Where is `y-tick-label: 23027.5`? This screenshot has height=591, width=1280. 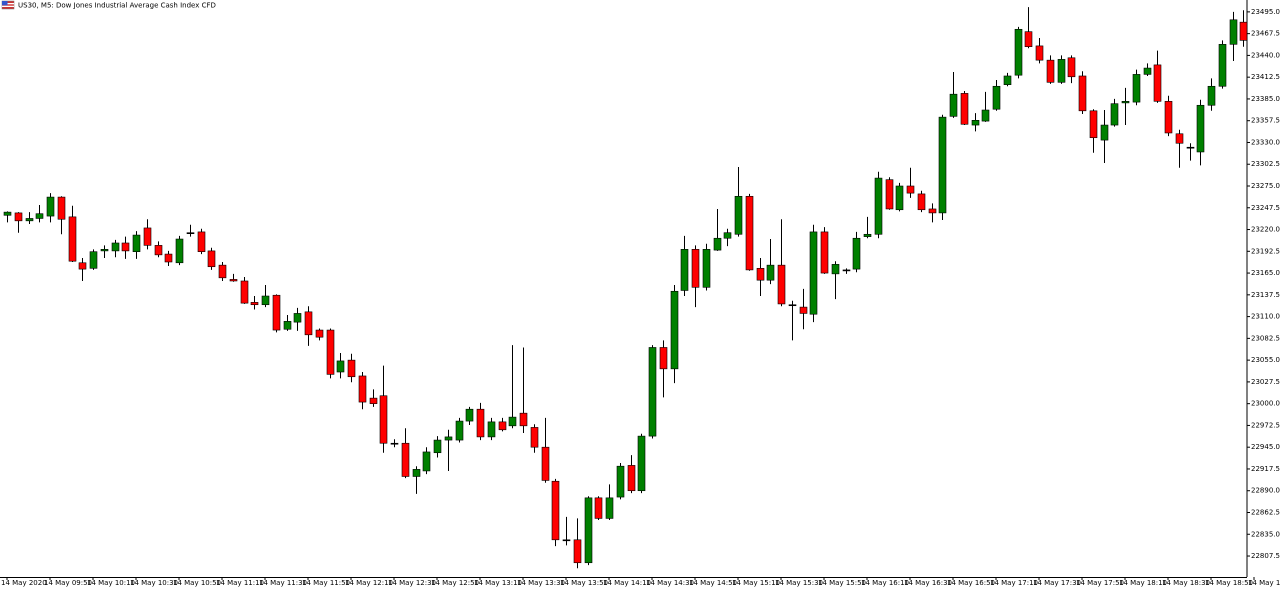
y-tick-label: 23027.5 is located at coordinates (1265, 382).